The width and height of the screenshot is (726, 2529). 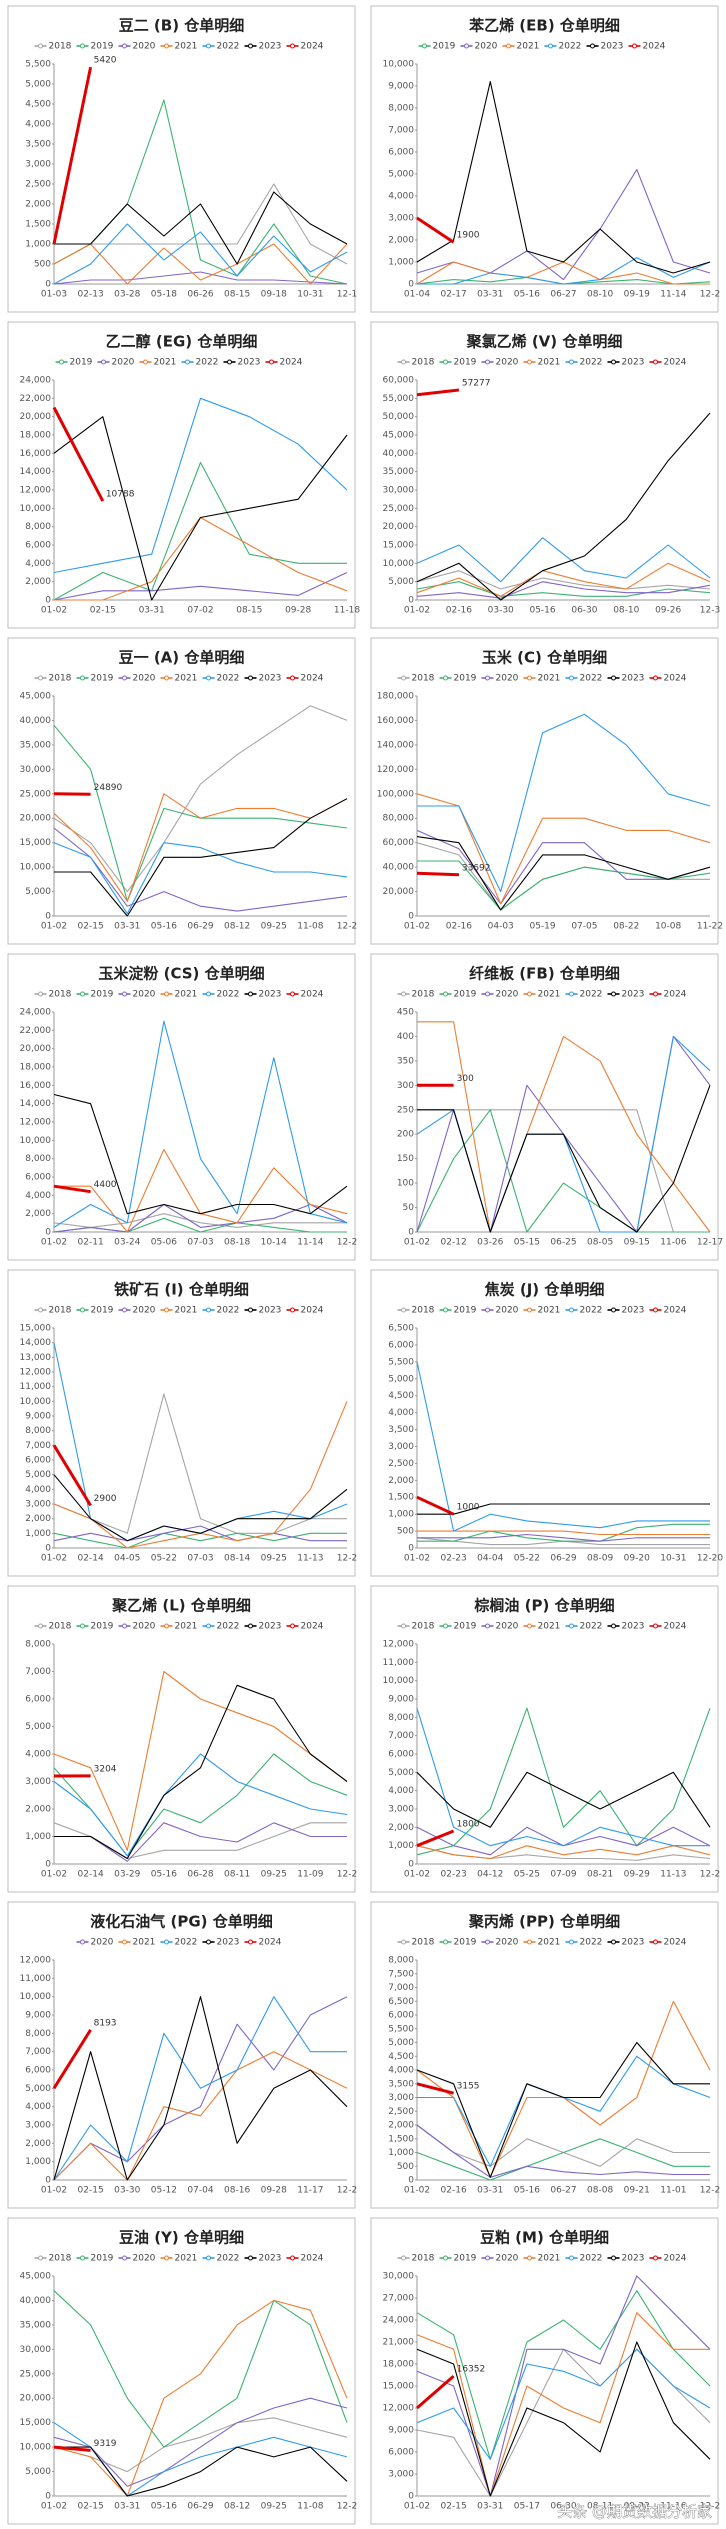 What do you see at coordinates (347, 295) in the screenshot?
I see `x-tick-label: 12-1` at bounding box center [347, 295].